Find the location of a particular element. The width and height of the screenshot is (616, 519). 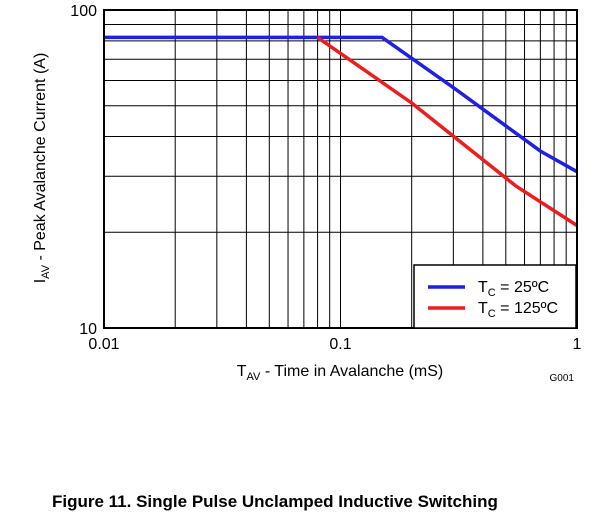

x-tick-label: 0.1 is located at coordinates (340, 344).